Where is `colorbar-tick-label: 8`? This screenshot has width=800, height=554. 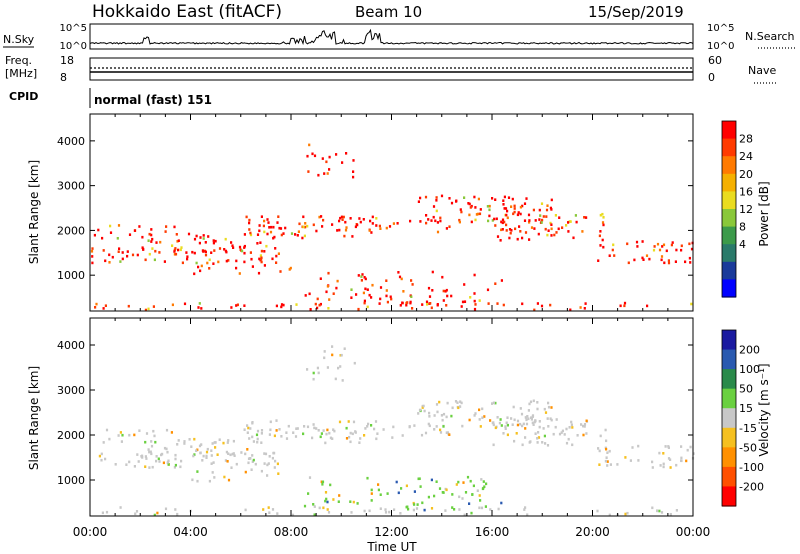 colorbar-tick-label: 8 is located at coordinates (742, 227).